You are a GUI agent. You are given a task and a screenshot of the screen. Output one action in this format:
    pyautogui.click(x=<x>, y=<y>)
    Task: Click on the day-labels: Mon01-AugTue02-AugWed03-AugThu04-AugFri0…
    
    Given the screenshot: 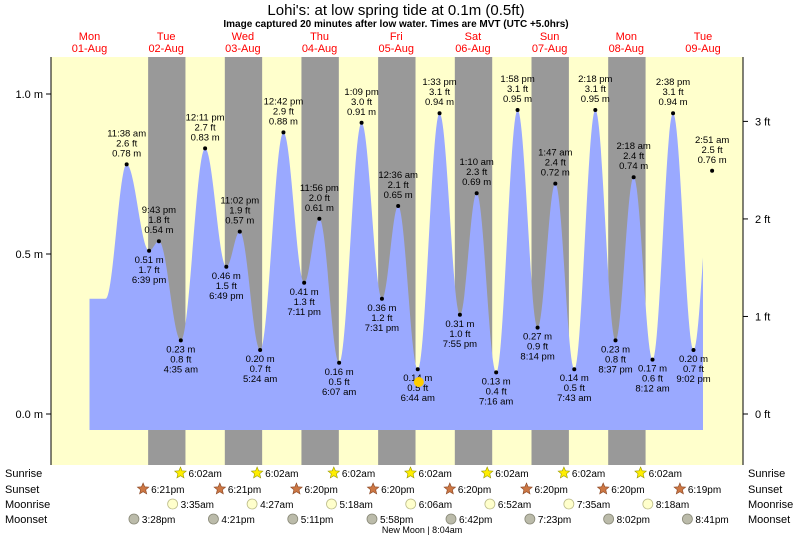 What is the action you would take?
    pyautogui.click(x=396, y=43)
    